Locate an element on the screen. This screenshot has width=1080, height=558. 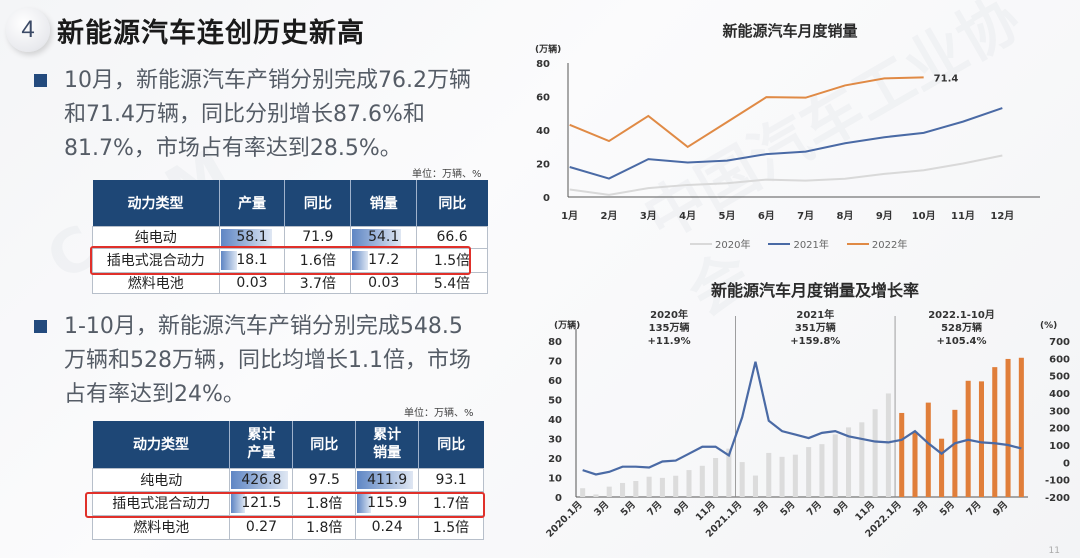
svg-text: 12月 is located at coordinates (1002, 216).